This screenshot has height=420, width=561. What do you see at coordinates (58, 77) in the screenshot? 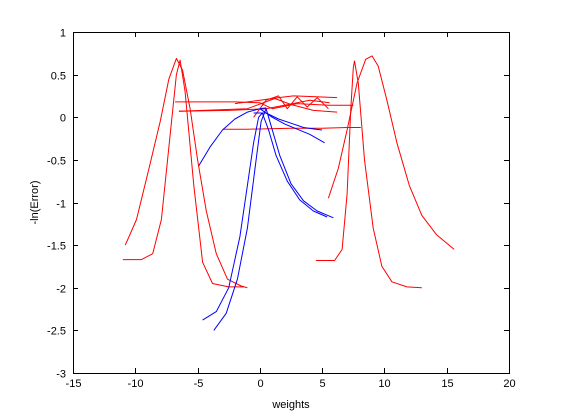
I see `y-tick-label: 0.5` at bounding box center [58, 77].